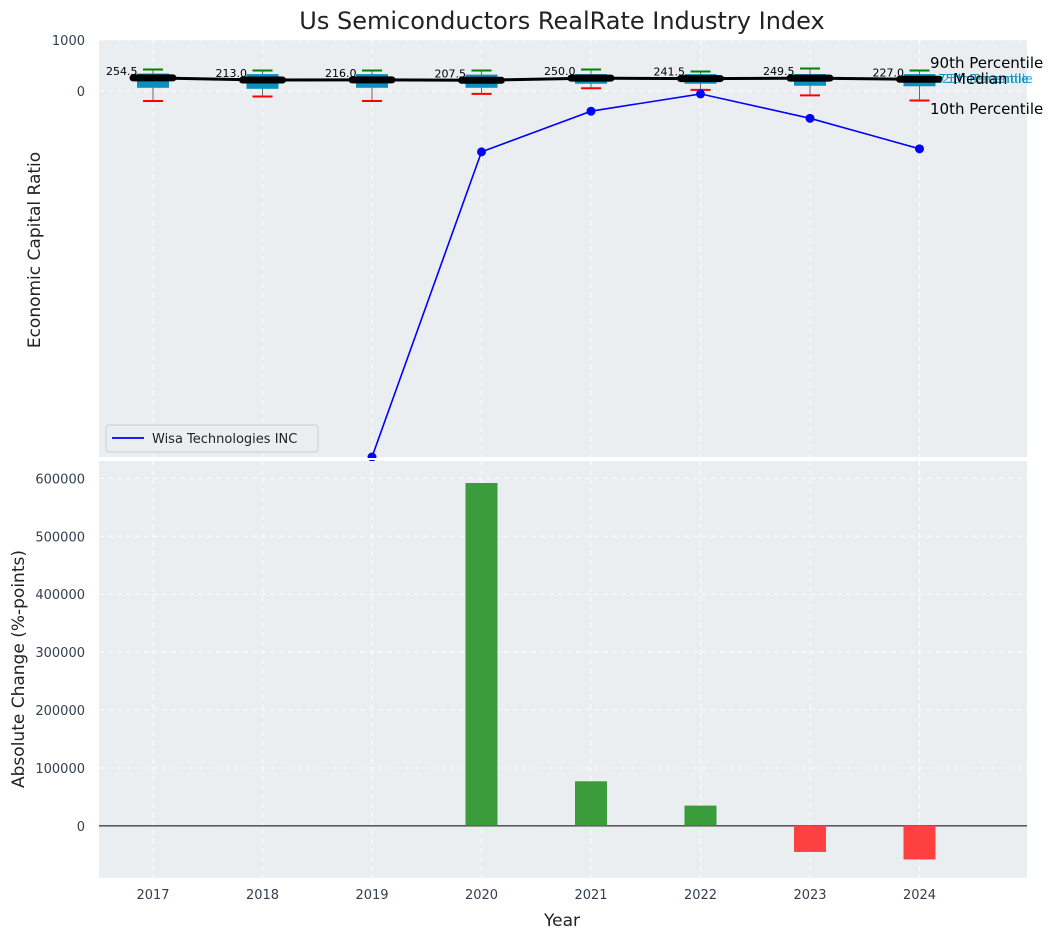 Image resolution: width=1051 pixels, height=940 pixels. Describe the element at coordinates (980, 79) in the screenshot. I see `annotation-median: Median` at that location.